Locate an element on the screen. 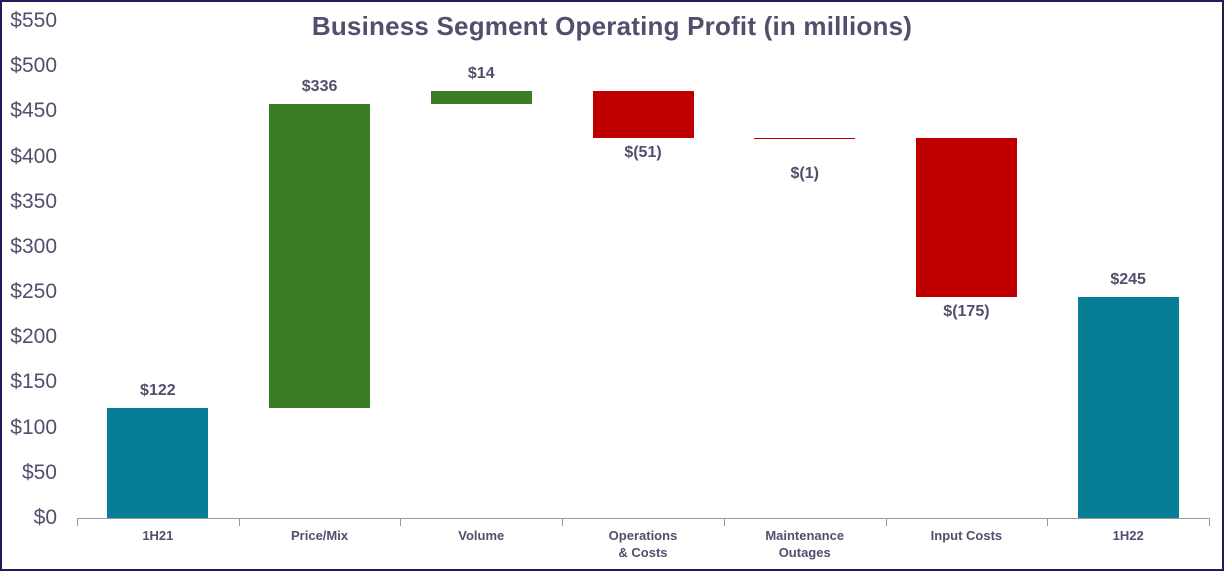 Image resolution: width=1224 pixels, height=571 pixels. category-label-line: Maintenance is located at coordinates (805, 535).